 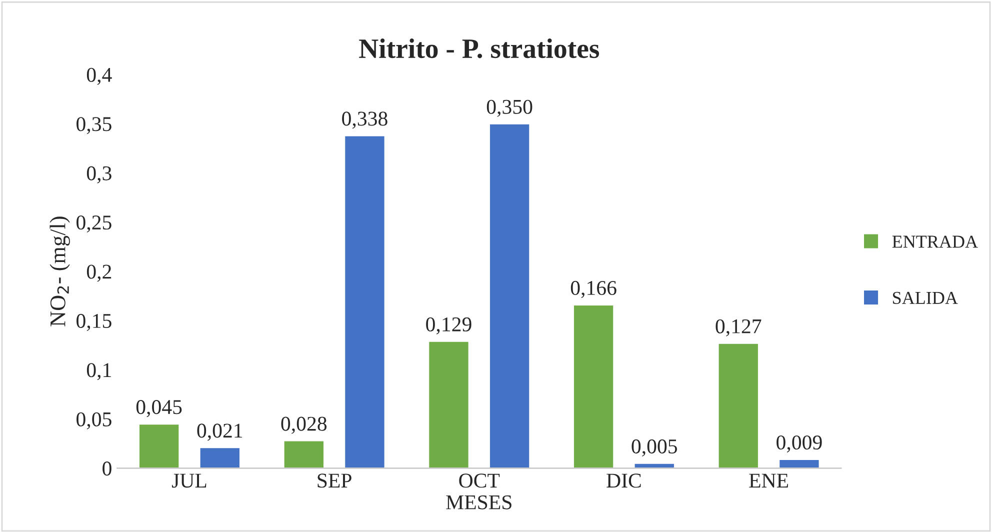 What do you see at coordinates (479, 48) in the screenshot?
I see `chart-title: Nitrito - P. stratiotes` at bounding box center [479, 48].